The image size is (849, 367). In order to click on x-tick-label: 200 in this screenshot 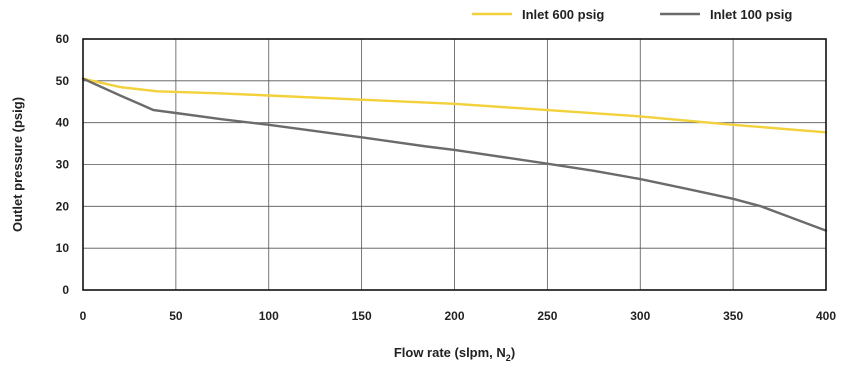, I will do `click(454, 316)`.